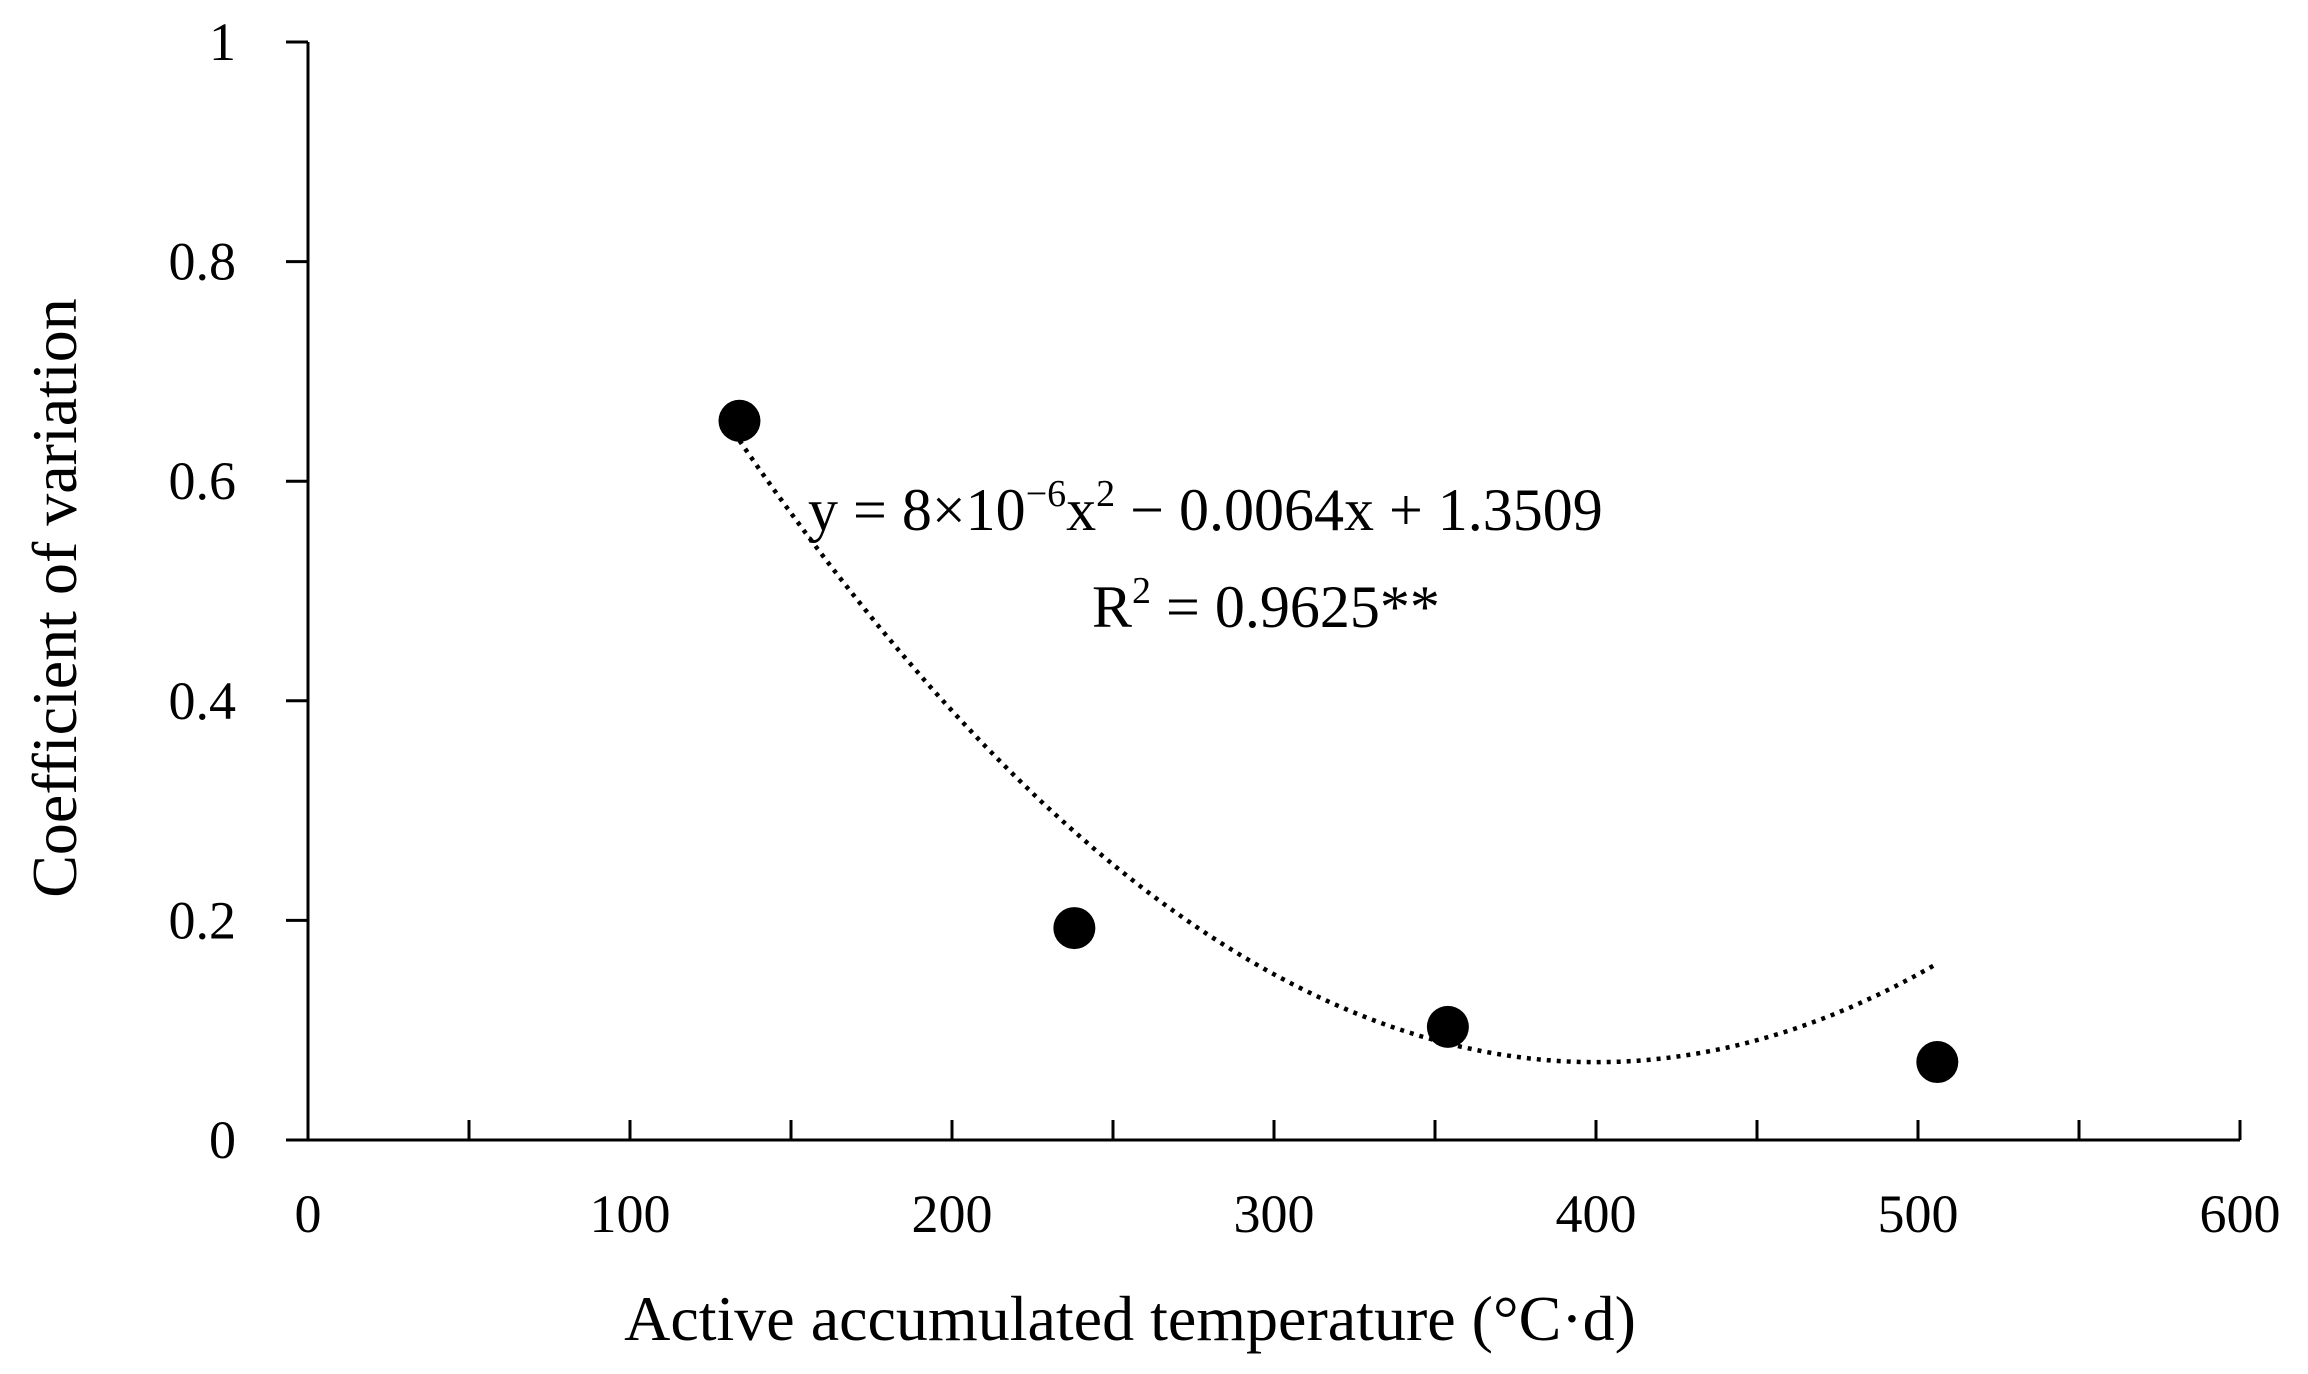  Describe the element at coordinates (1288, 1182) in the screenshot. I see `x-axis-ticks: 0 100 200 300 400 500 600` at that location.